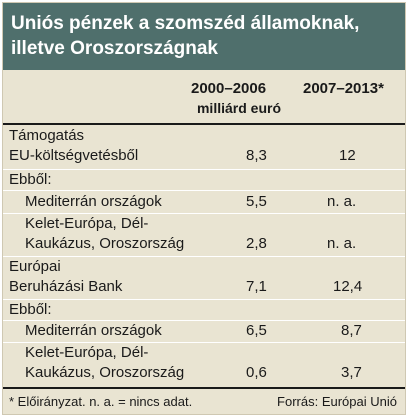  I want to click on title-line-2: illetve Oroszországnak, so click(114, 48).